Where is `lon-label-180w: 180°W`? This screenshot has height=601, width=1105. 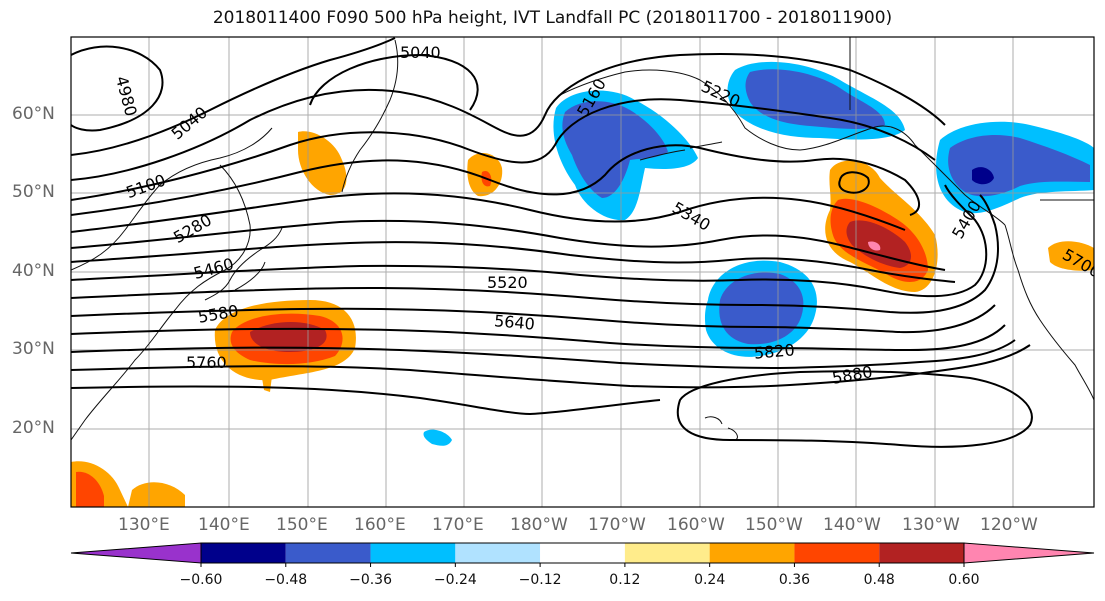
lon-label-180w: 180°W is located at coordinates (539, 525).